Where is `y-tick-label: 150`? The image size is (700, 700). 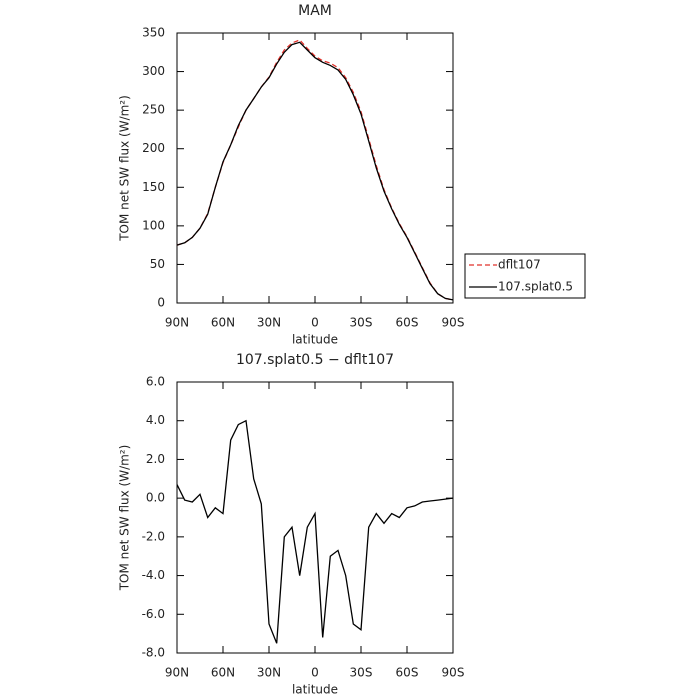
y-tick-label: 150 is located at coordinates (153, 187).